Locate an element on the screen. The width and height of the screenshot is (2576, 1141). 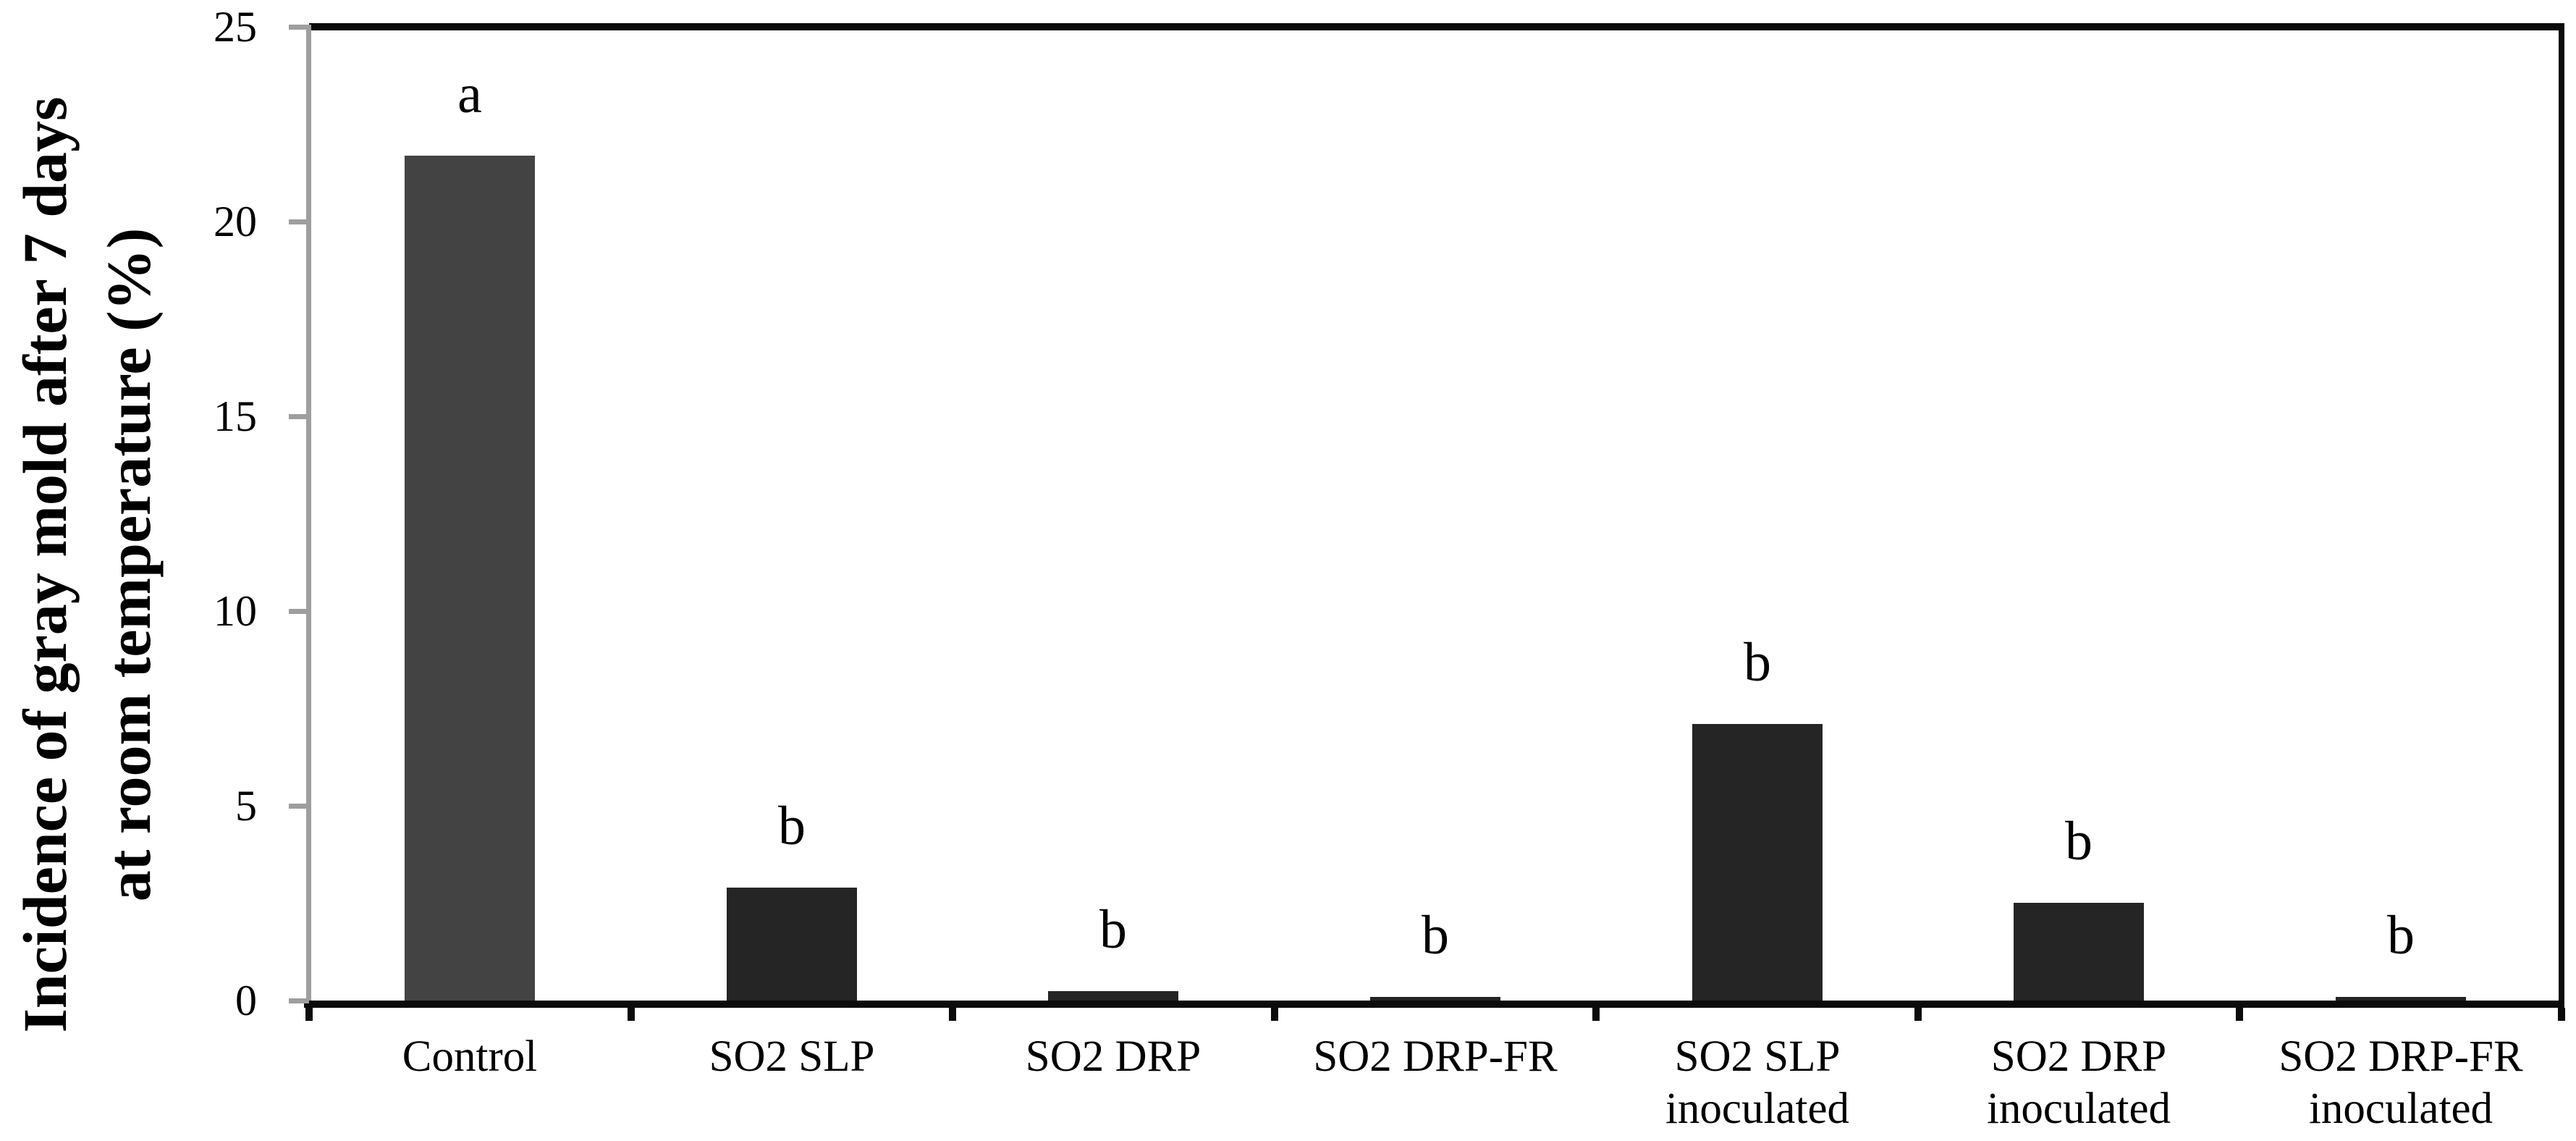
y-tick-label-15: 15 is located at coordinates (236, 416).